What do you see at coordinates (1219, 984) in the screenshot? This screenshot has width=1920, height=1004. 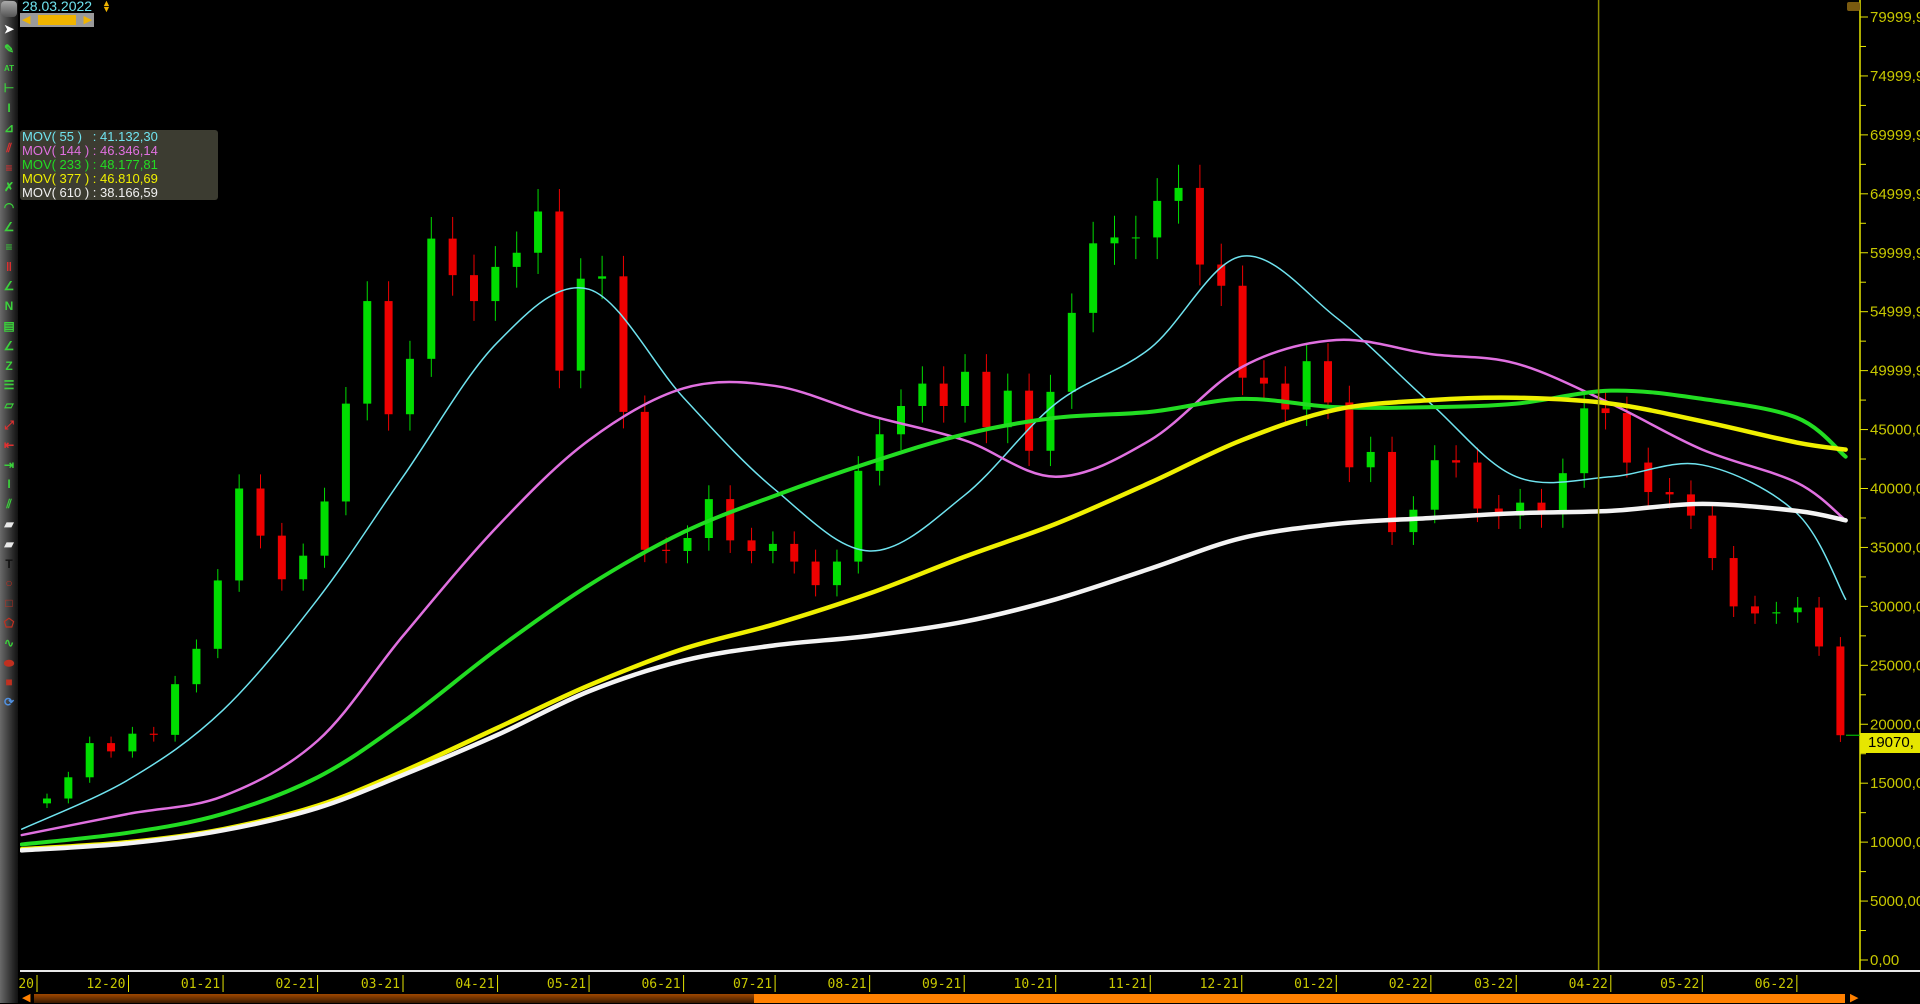 I see `x-tick-label: 12-21` at bounding box center [1219, 984].